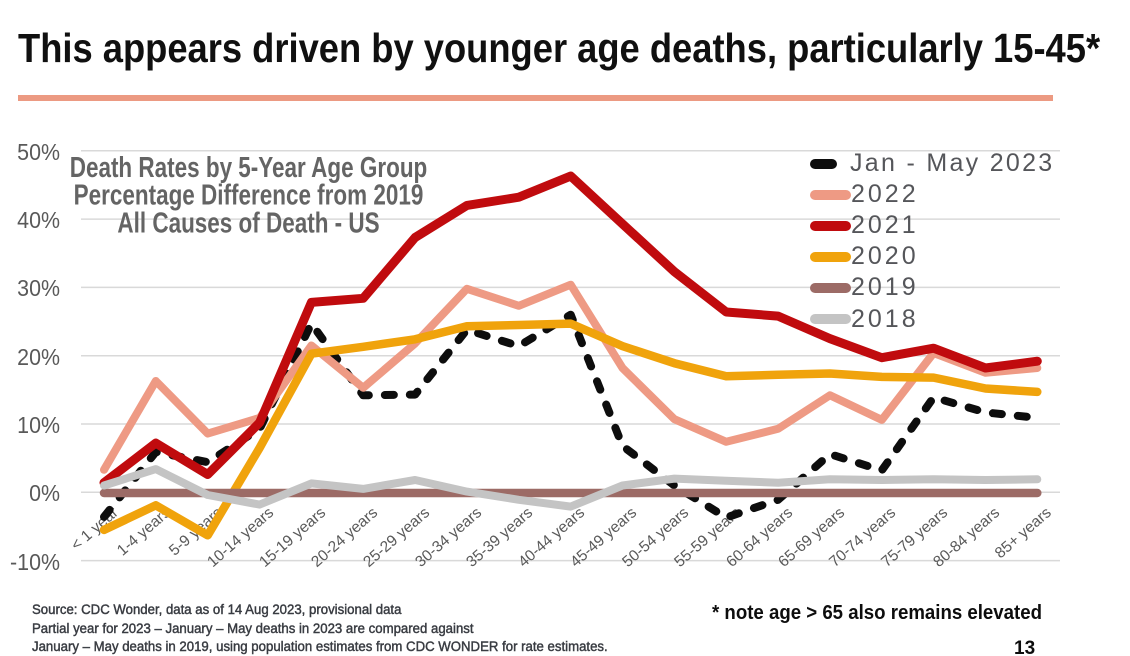 The image size is (1130, 656). What do you see at coordinates (248, 223) in the screenshot?
I see `svg-text: All Causes of Death - US` at bounding box center [248, 223].